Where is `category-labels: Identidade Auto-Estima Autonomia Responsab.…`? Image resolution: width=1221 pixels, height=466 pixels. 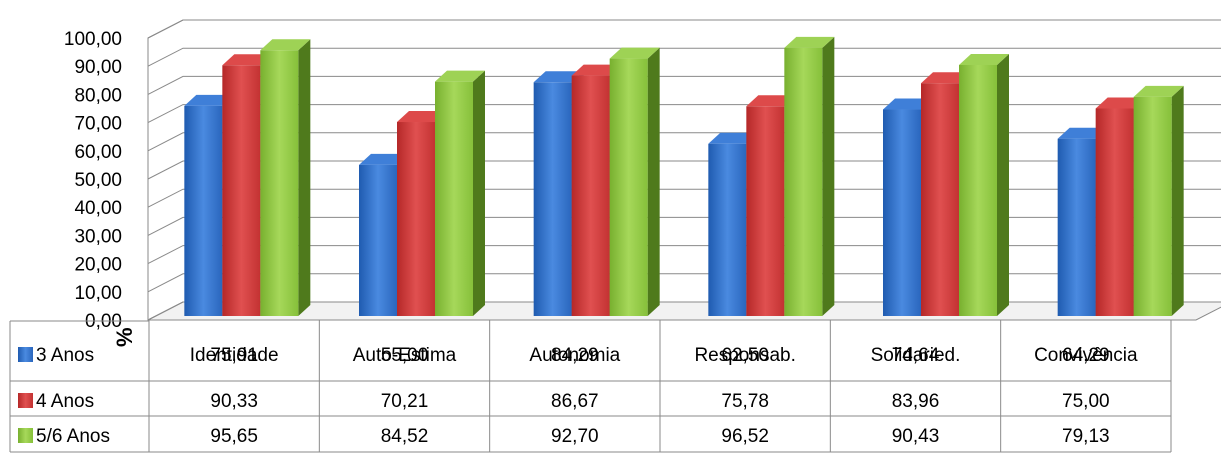 category-labels: Identidade Auto-Estima Autonomia Responsab.… is located at coordinates (664, 355).